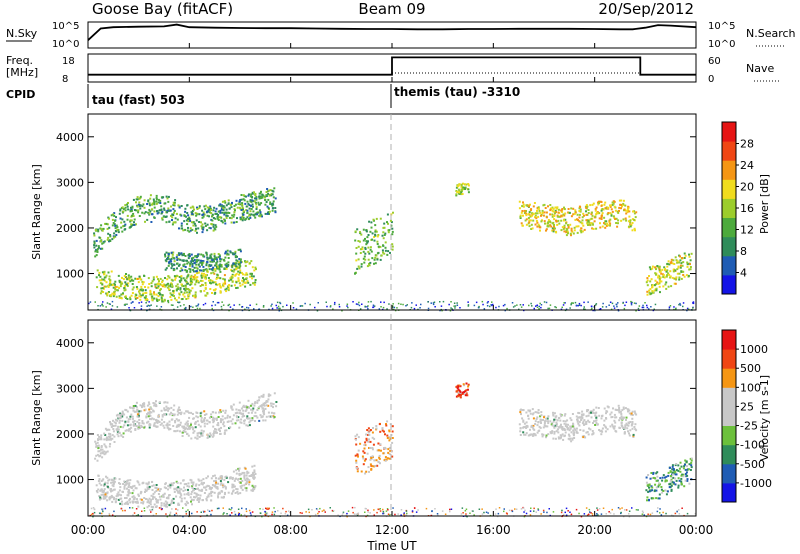  Describe the element at coordinates (771, 33) in the screenshot. I see `noise-right-label: N.Search` at that location.